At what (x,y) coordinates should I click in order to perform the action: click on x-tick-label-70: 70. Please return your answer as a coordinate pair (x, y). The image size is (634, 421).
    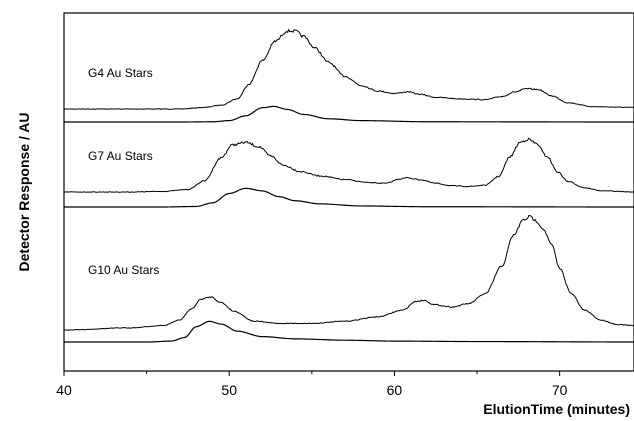
    Looking at the image, I should click on (560, 390).